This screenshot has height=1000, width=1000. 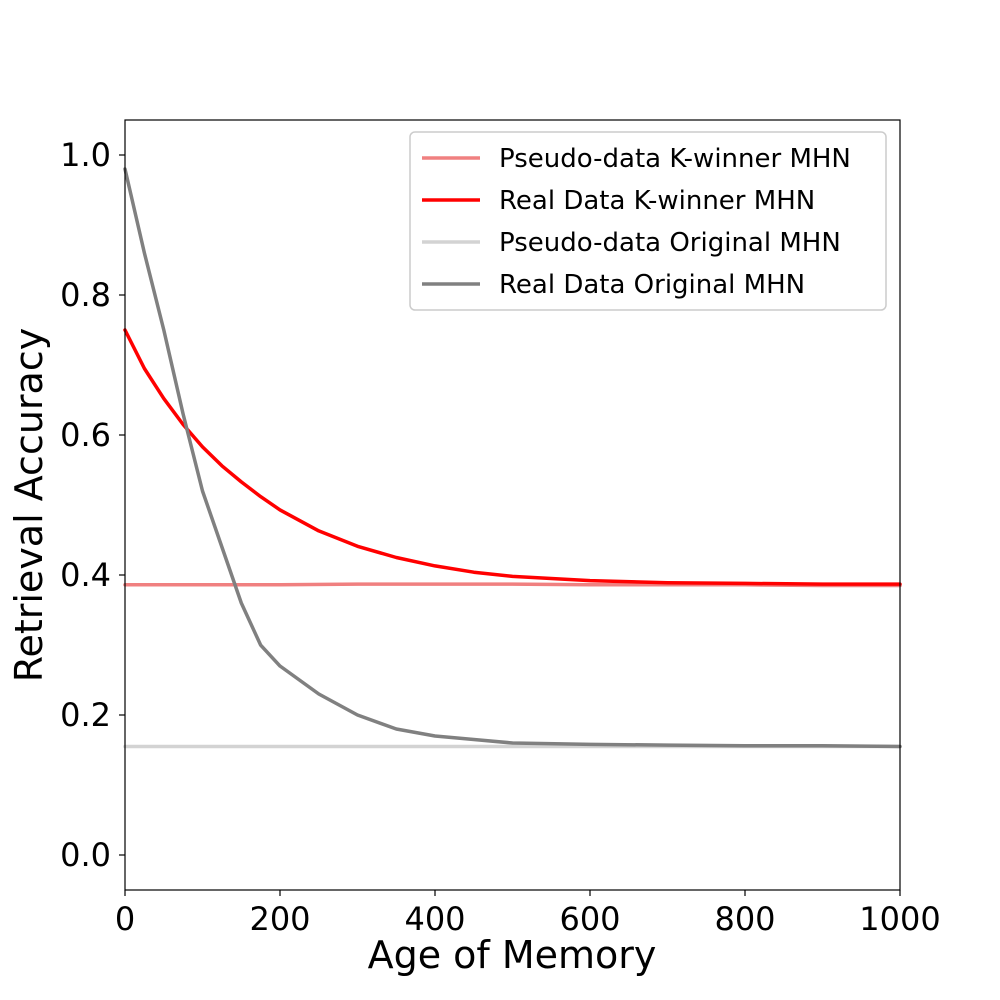 What do you see at coordinates (512, 955) in the screenshot?
I see `x-axis-label: Age of Memory` at bounding box center [512, 955].